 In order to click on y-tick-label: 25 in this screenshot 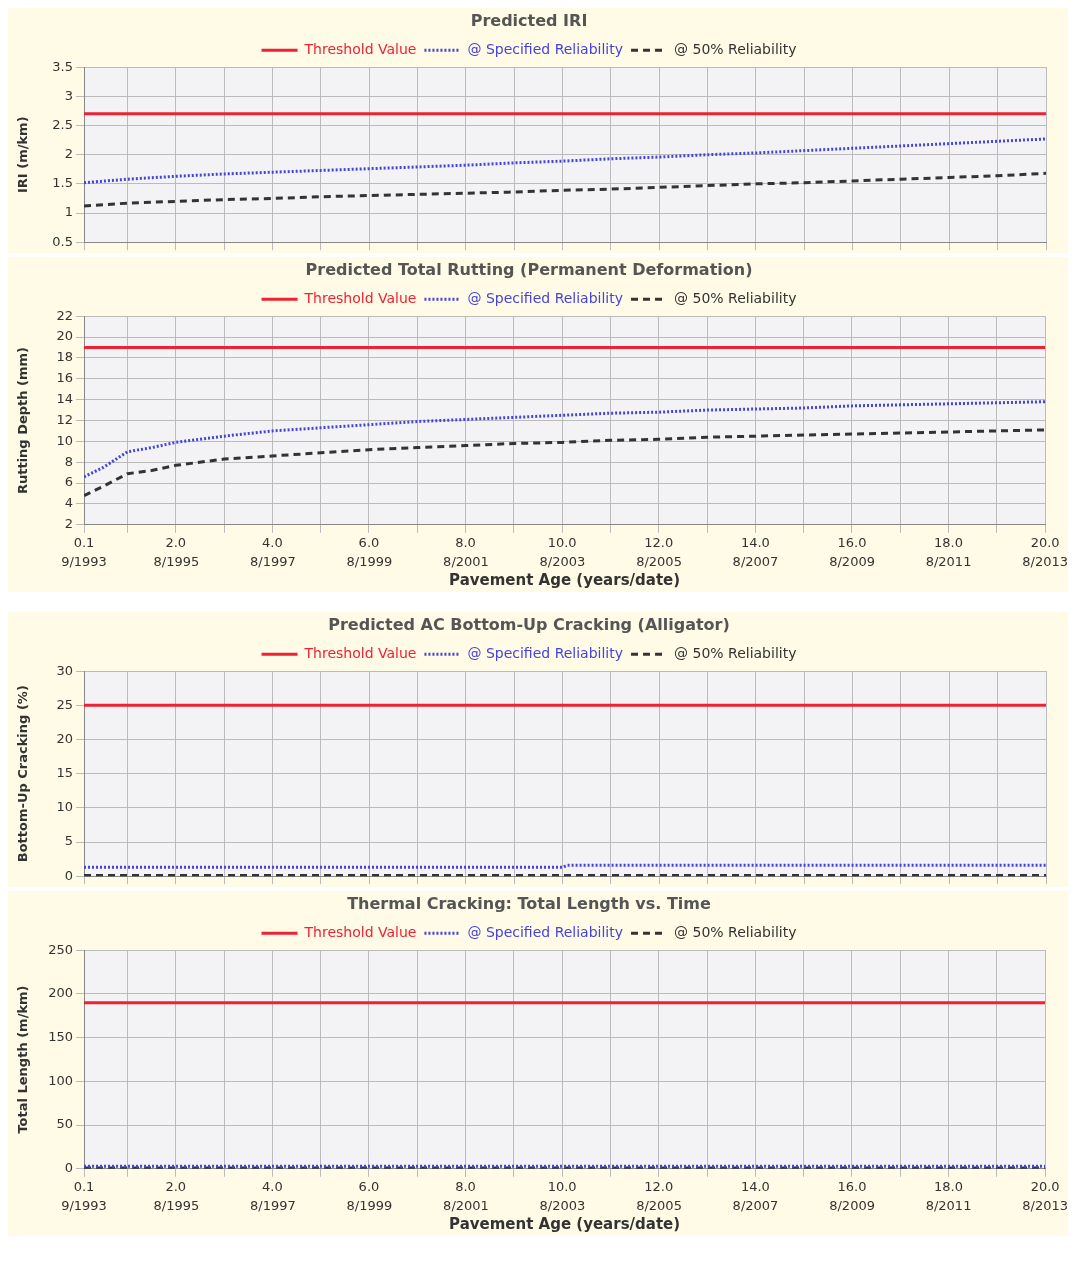, I will do `click(64, 704)`.